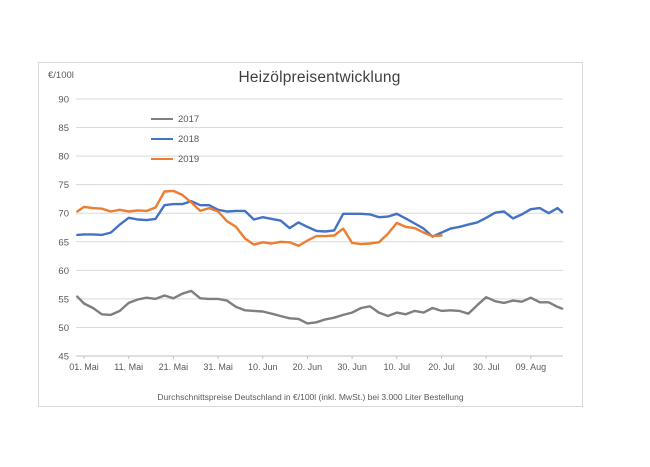  I want to click on x-tick-label-7: 10. Jul, so click(397, 367).